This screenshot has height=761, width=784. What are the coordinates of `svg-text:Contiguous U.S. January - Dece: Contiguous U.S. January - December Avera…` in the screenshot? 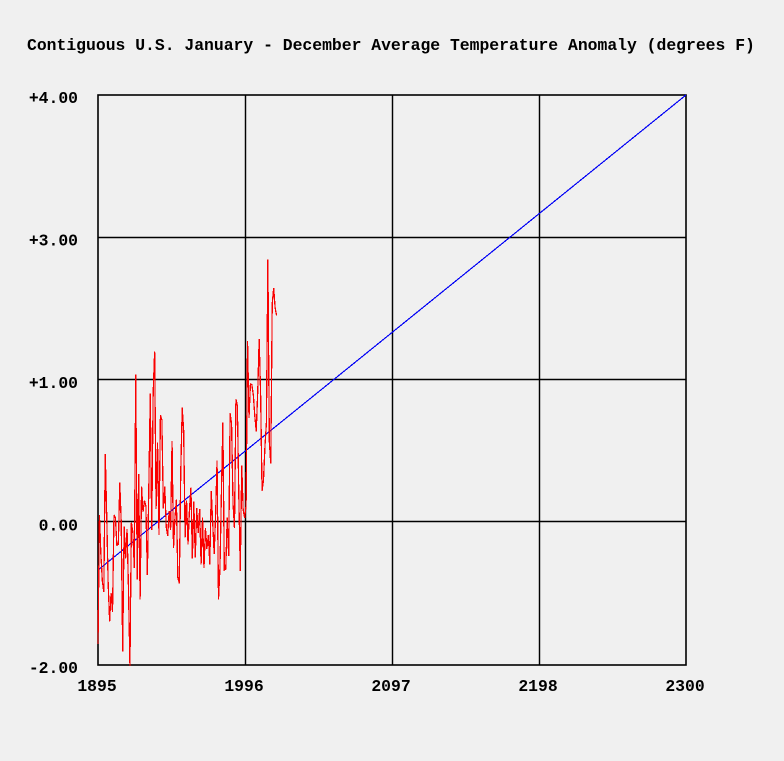 It's located at (391, 45).